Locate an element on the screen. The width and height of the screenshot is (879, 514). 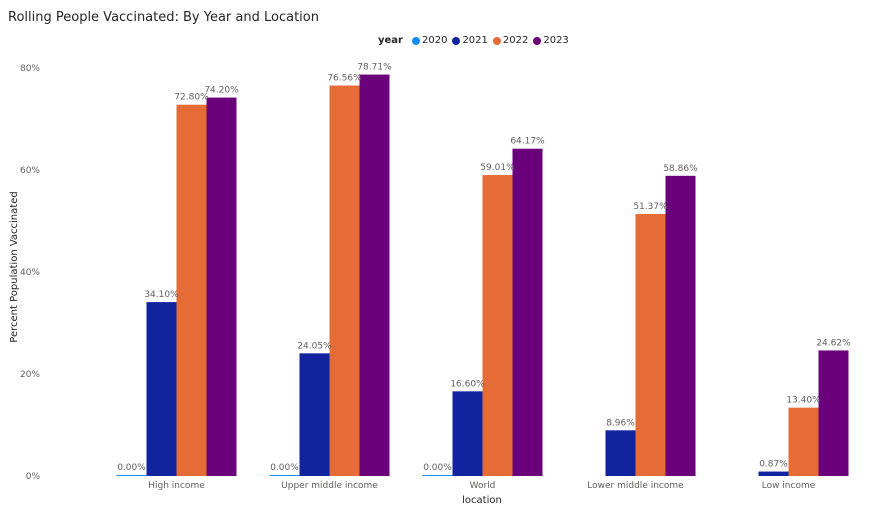
x-category-label: High income is located at coordinates (176, 486).